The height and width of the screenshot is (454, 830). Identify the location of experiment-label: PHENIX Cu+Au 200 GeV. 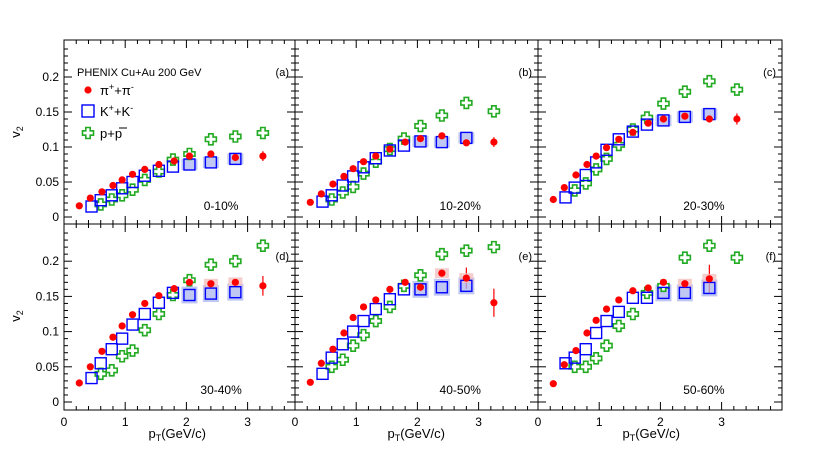
(139, 73).